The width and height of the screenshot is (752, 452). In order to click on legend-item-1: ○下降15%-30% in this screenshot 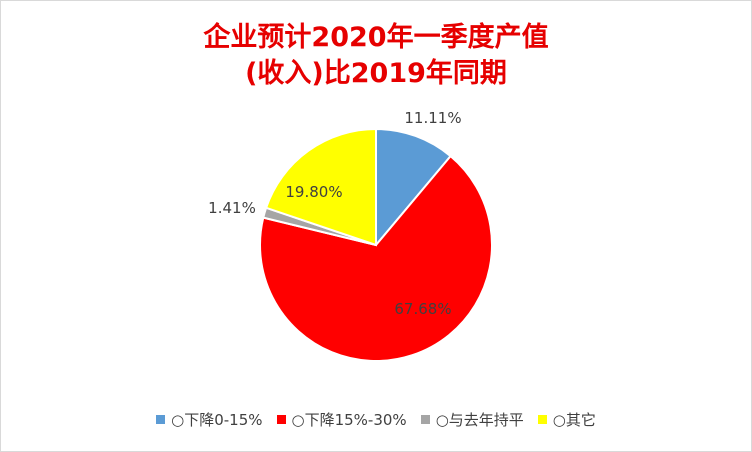, I will do `click(341, 419)`.